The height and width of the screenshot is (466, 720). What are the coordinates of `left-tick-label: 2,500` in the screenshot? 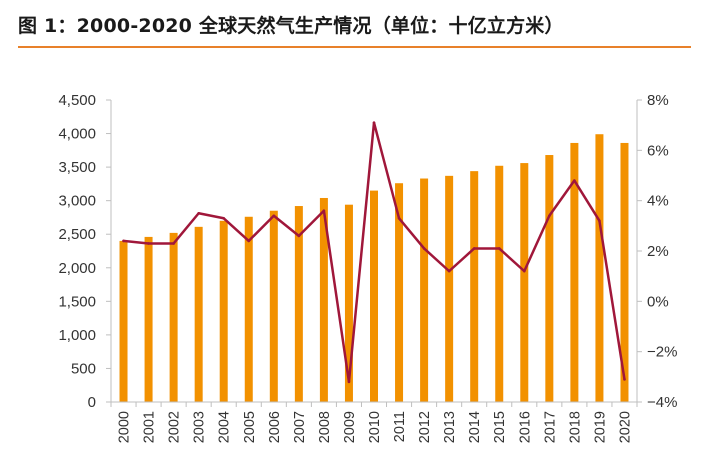 It's located at (77, 234).